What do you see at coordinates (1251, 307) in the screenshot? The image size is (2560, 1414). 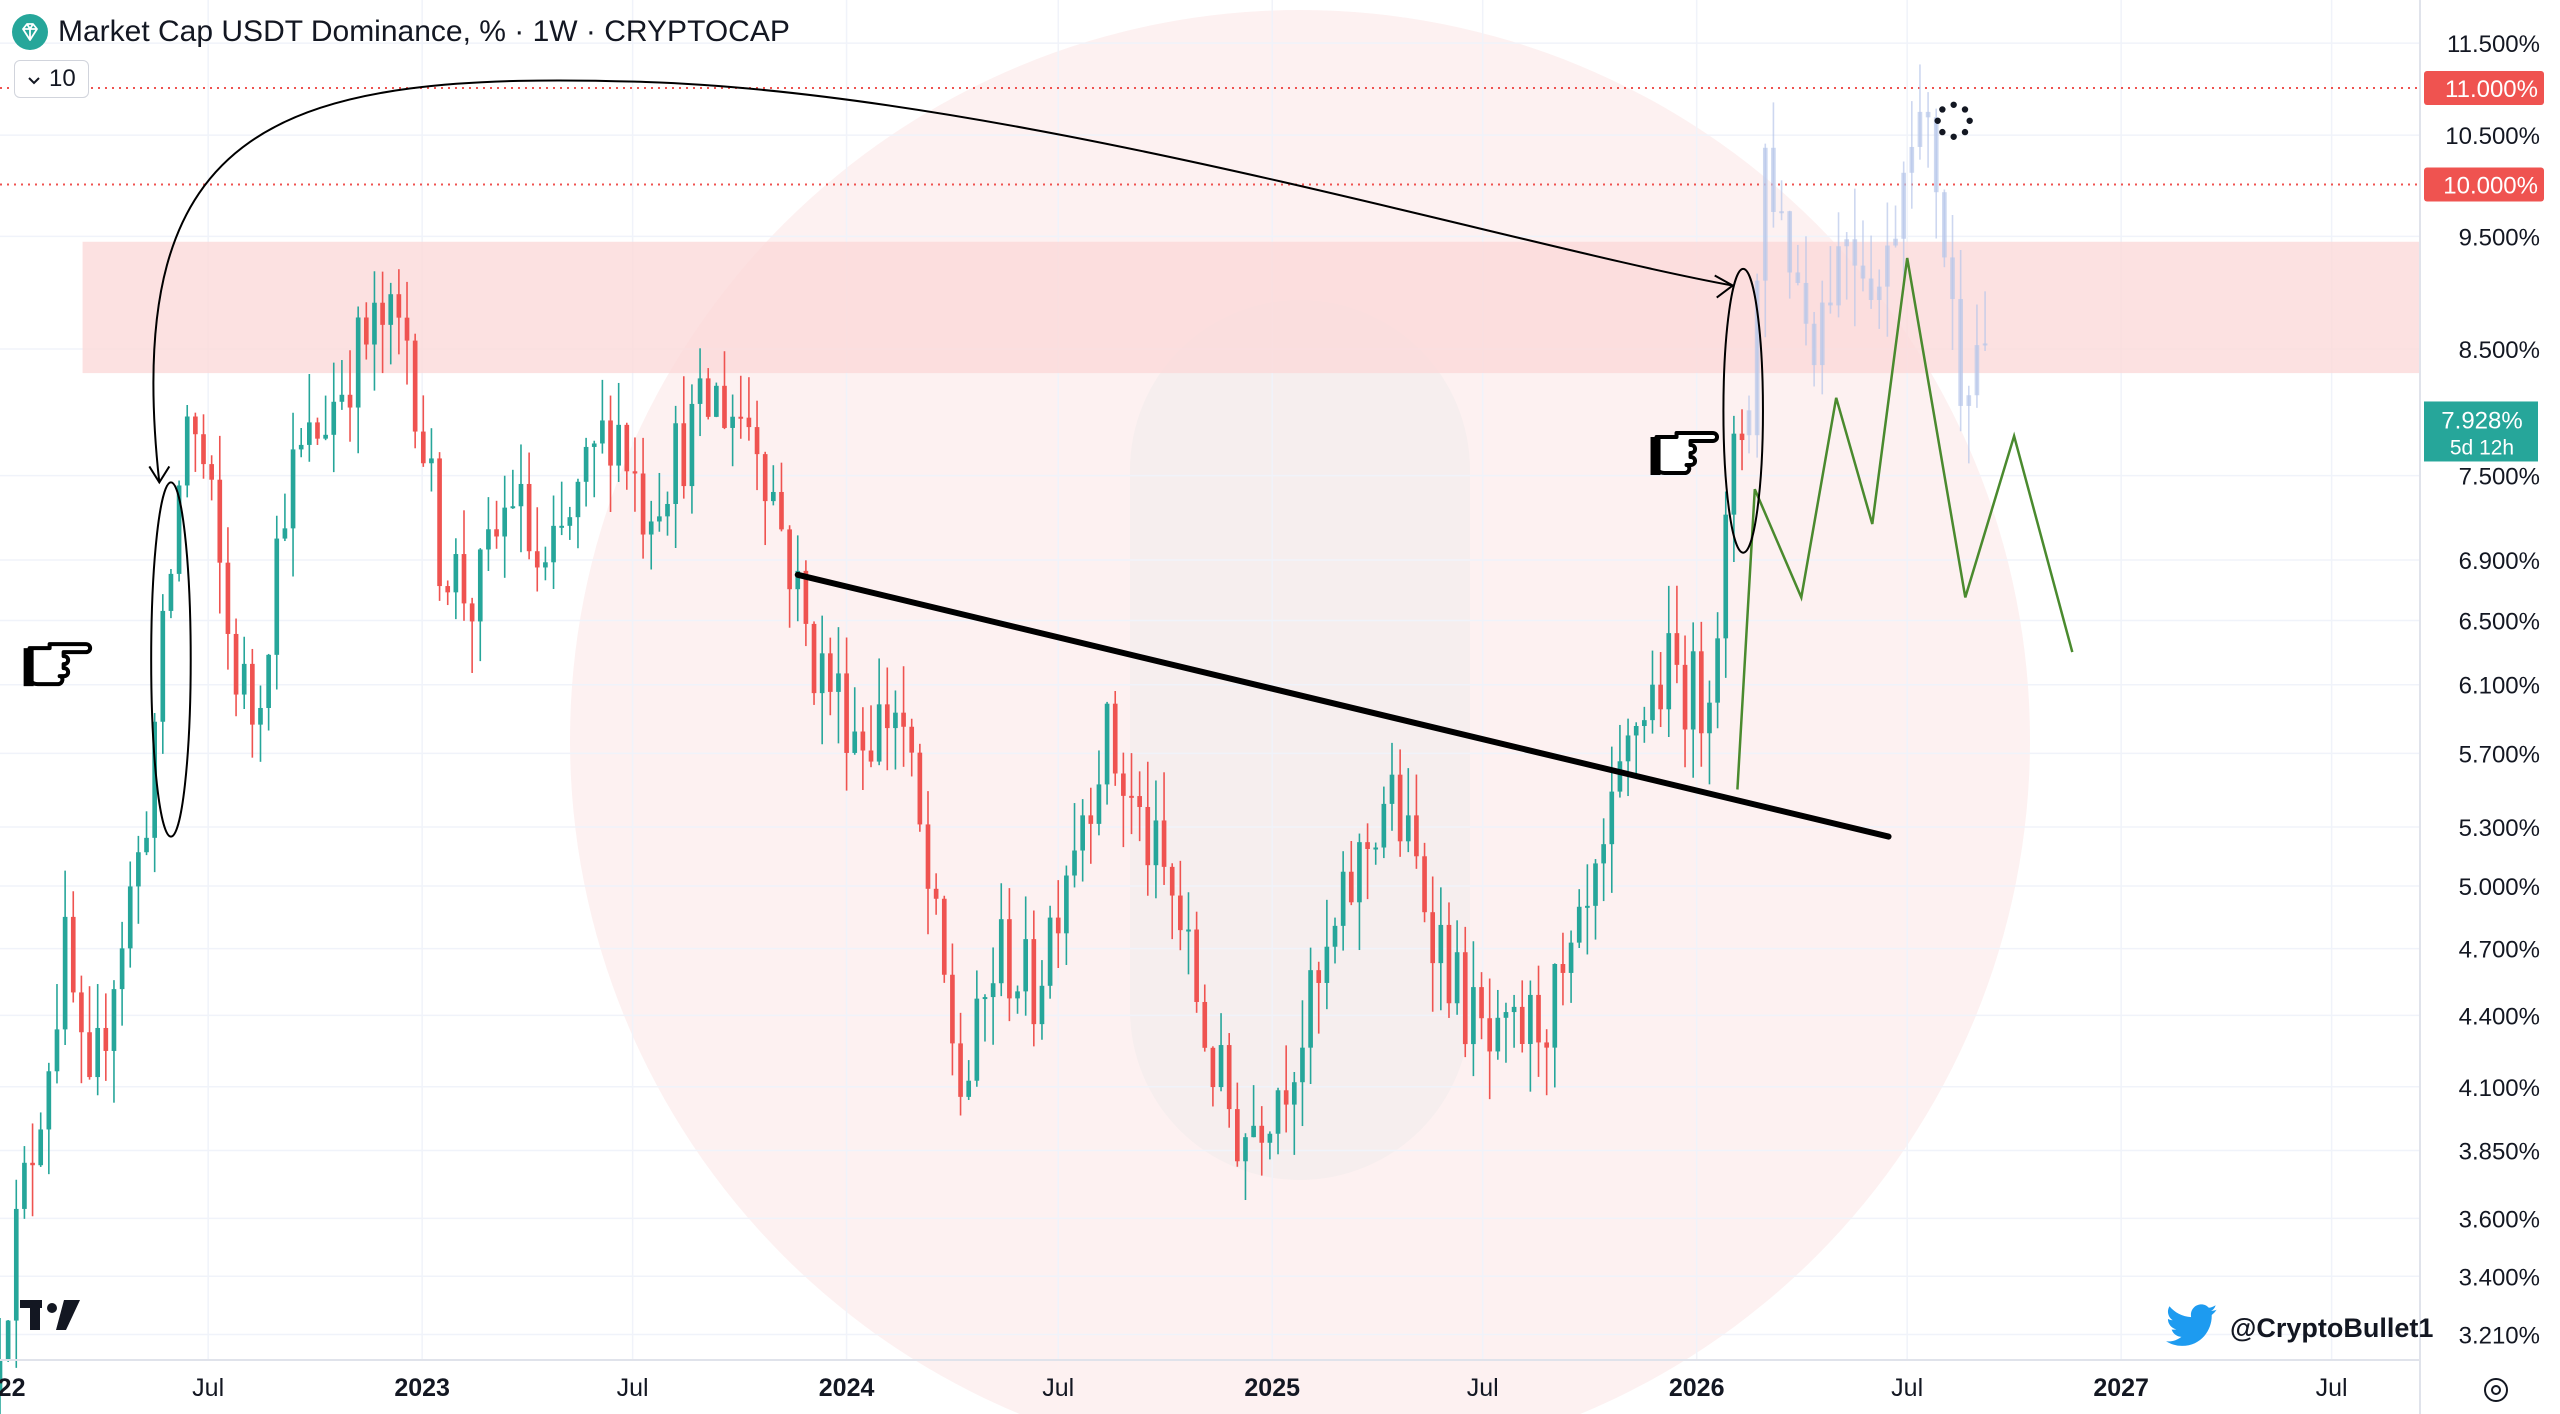 I see `resistance-zone-rect` at bounding box center [1251, 307].